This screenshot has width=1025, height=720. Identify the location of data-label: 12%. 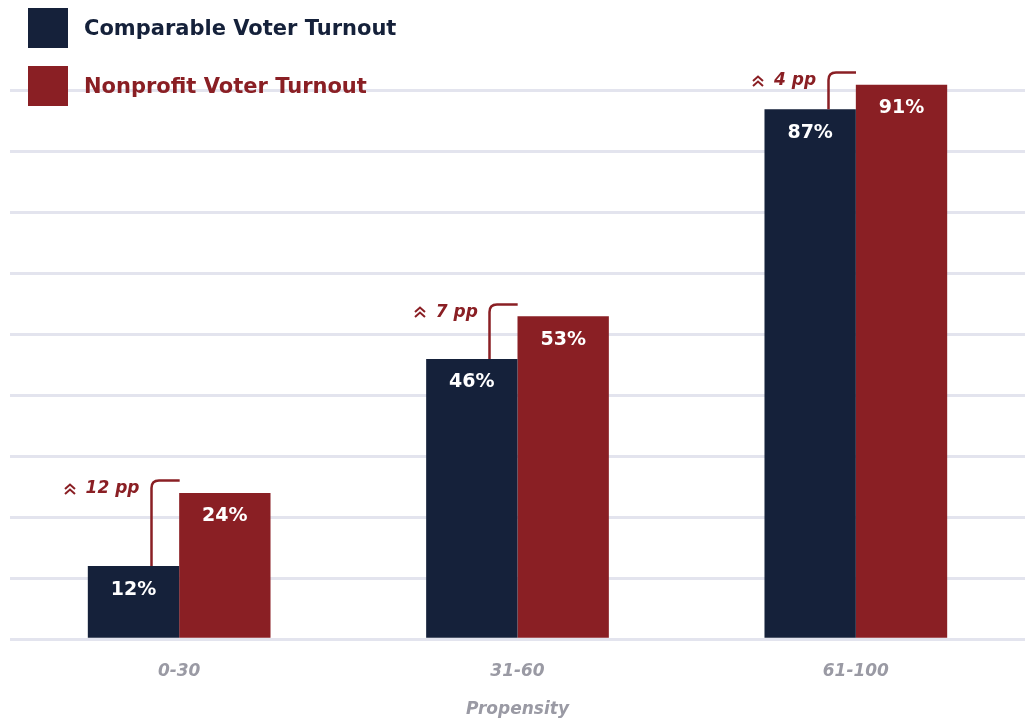
(133, 587).